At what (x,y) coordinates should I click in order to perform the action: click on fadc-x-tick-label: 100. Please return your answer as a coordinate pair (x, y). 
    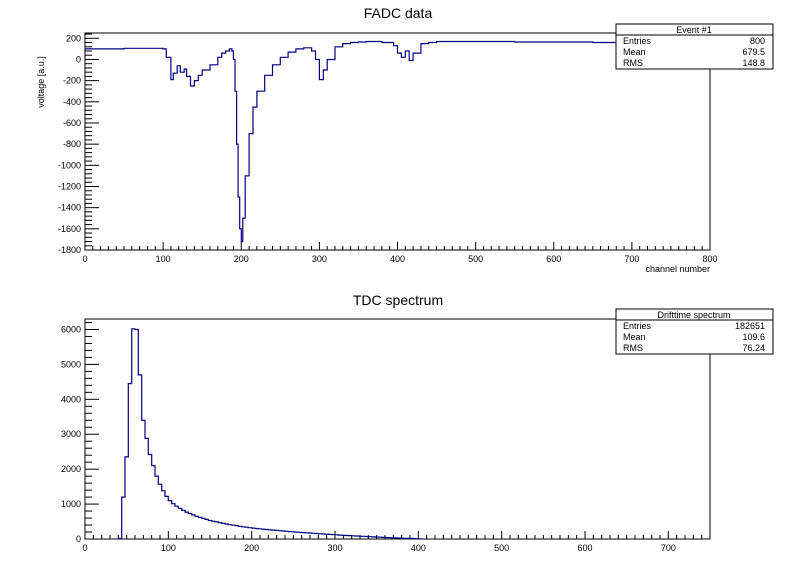
    Looking at the image, I should click on (163, 259).